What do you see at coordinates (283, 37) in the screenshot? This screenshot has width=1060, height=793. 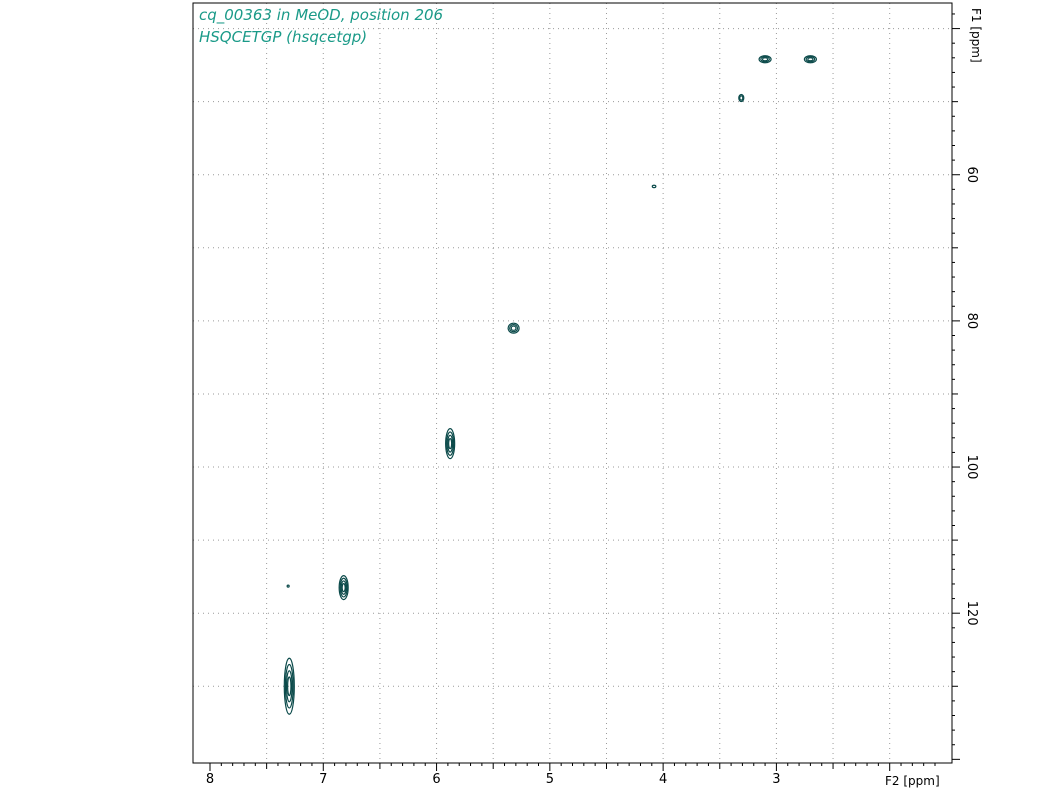 I see `experiment-subtitle: HSQCETGP (hsqcetgp)` at bounding box center [283, 37].